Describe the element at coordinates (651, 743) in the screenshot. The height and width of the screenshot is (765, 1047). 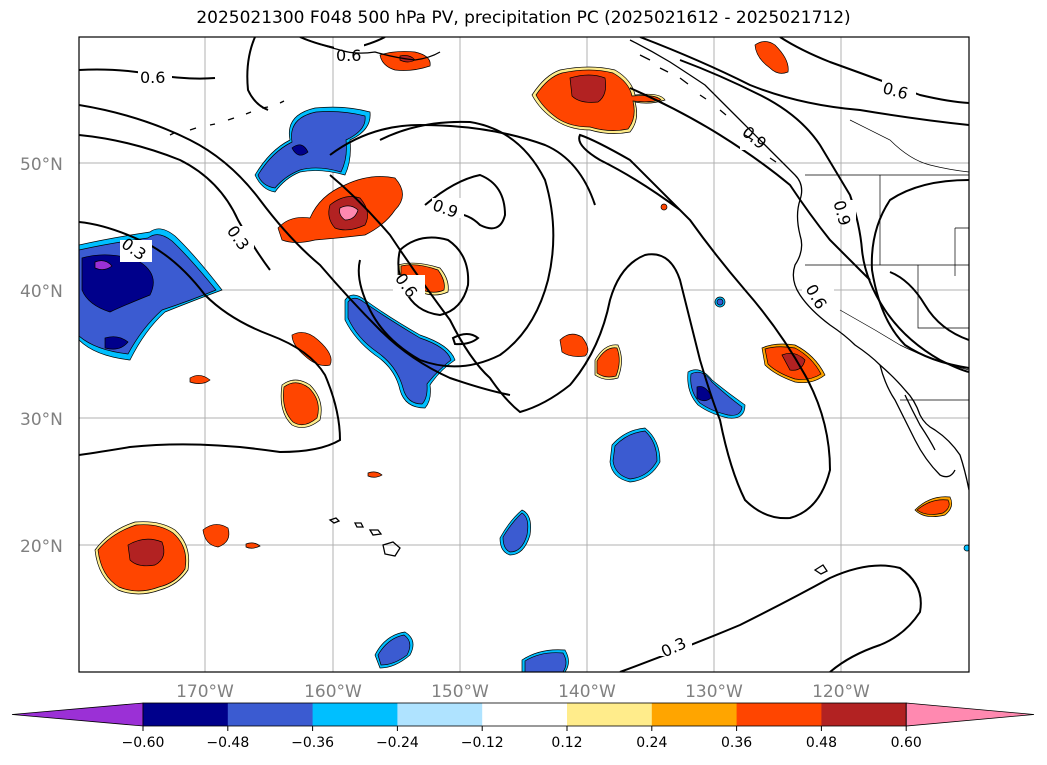
I see `colorbar-tick-label: 0.24` at that location.